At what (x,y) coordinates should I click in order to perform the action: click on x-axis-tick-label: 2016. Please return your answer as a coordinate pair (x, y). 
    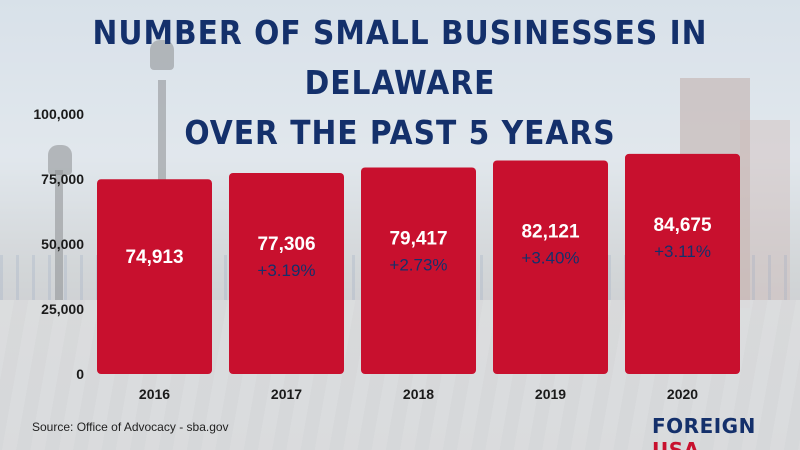
    Looking at the image, I should click on (154, 394).